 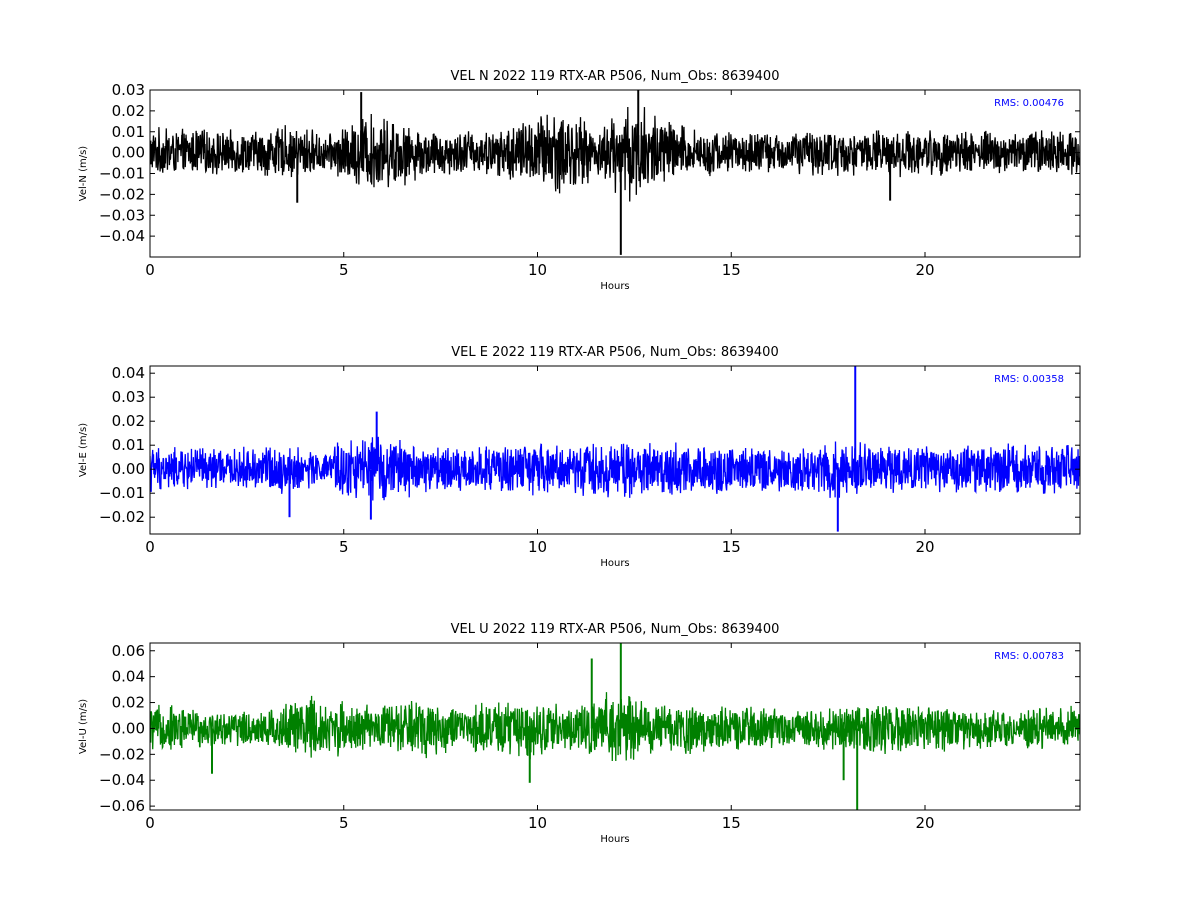 I want to click on y-tick-label: 0.06, so click(x=128, y=651).